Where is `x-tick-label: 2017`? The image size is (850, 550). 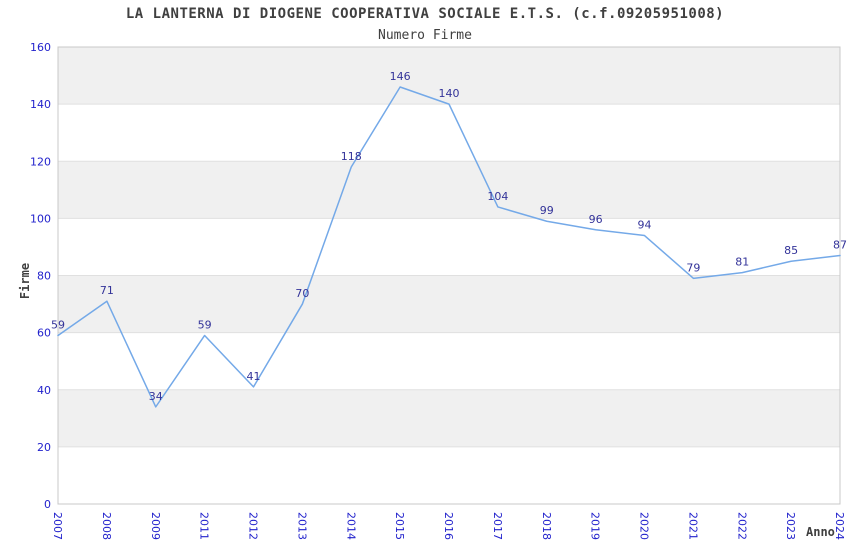 x-tick-label: 2017 is located at coordinates (497, 526).